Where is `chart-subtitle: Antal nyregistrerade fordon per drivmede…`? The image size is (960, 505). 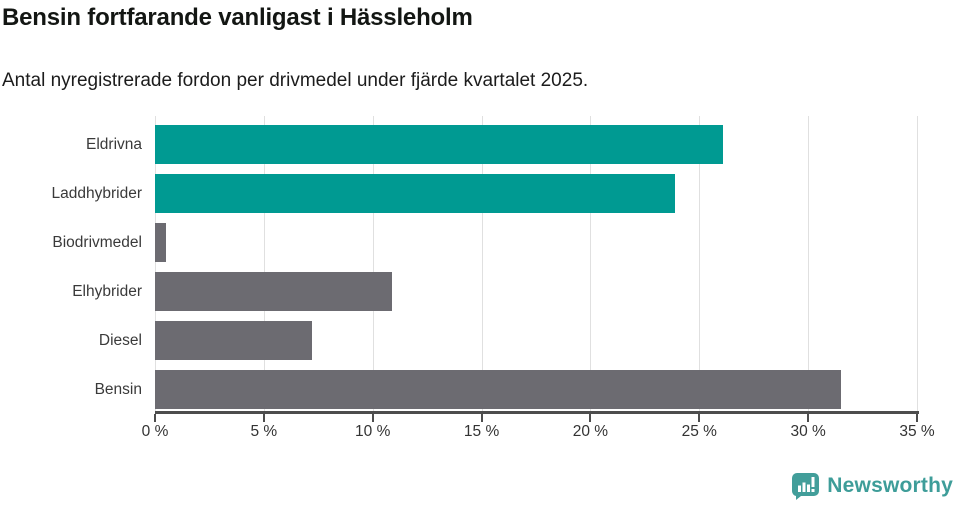
chart-subtitle: Antal nyregistrerade fordon per drivmede… is located at coordinates (295, 80).